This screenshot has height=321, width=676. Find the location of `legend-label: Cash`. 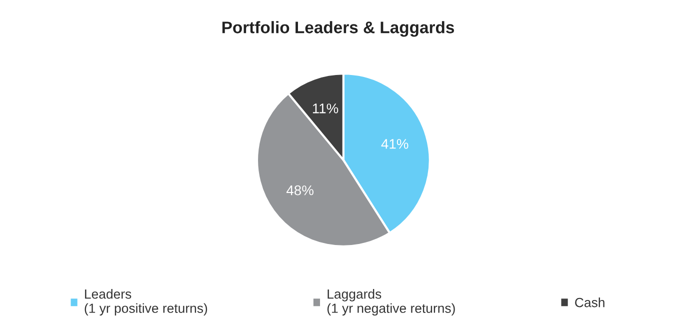

legend-label: Cash is located at coordinates (589, 303).